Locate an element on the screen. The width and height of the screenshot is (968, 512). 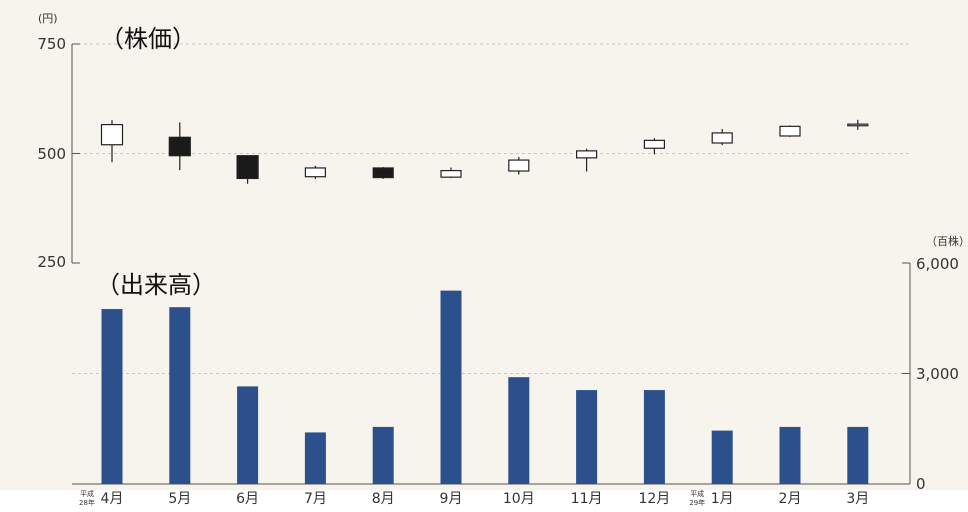
month-label-5: 8月 is located at coordinates (383, 499).